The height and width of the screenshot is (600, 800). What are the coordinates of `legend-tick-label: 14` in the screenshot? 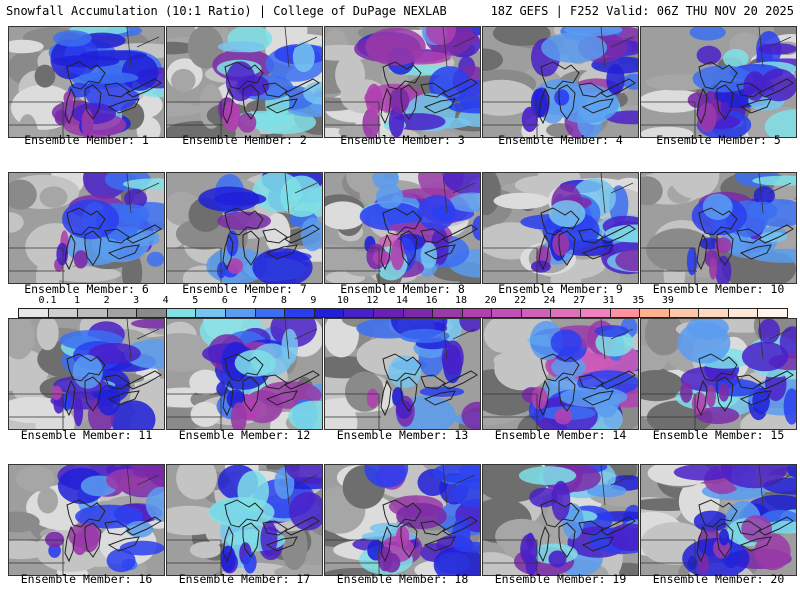 It's located at (402, 300).